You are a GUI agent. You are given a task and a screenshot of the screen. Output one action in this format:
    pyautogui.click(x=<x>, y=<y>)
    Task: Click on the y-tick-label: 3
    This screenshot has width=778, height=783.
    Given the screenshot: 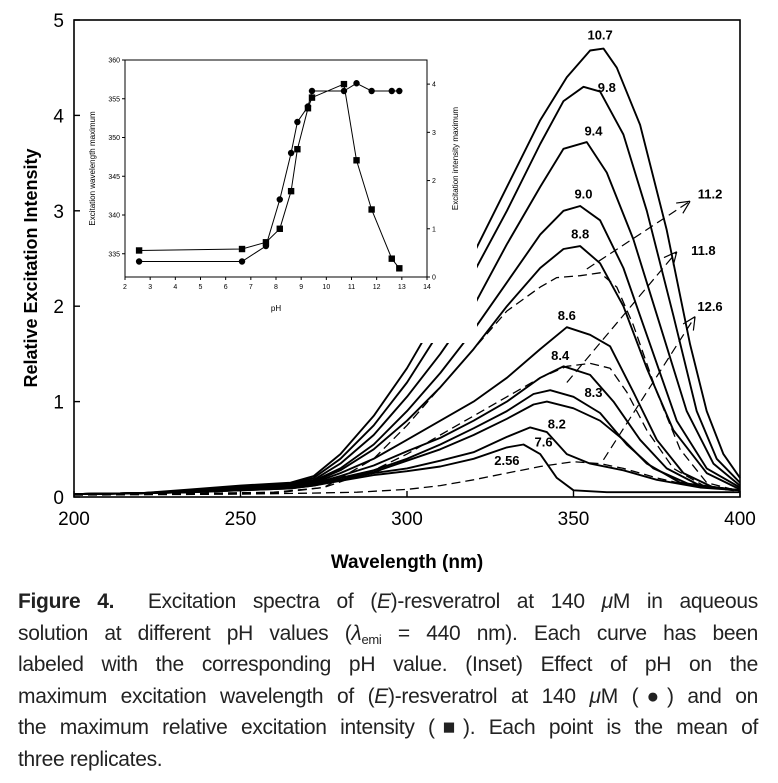 What is the action you would take?
    pyautogui.click(x=58, y=212)
    